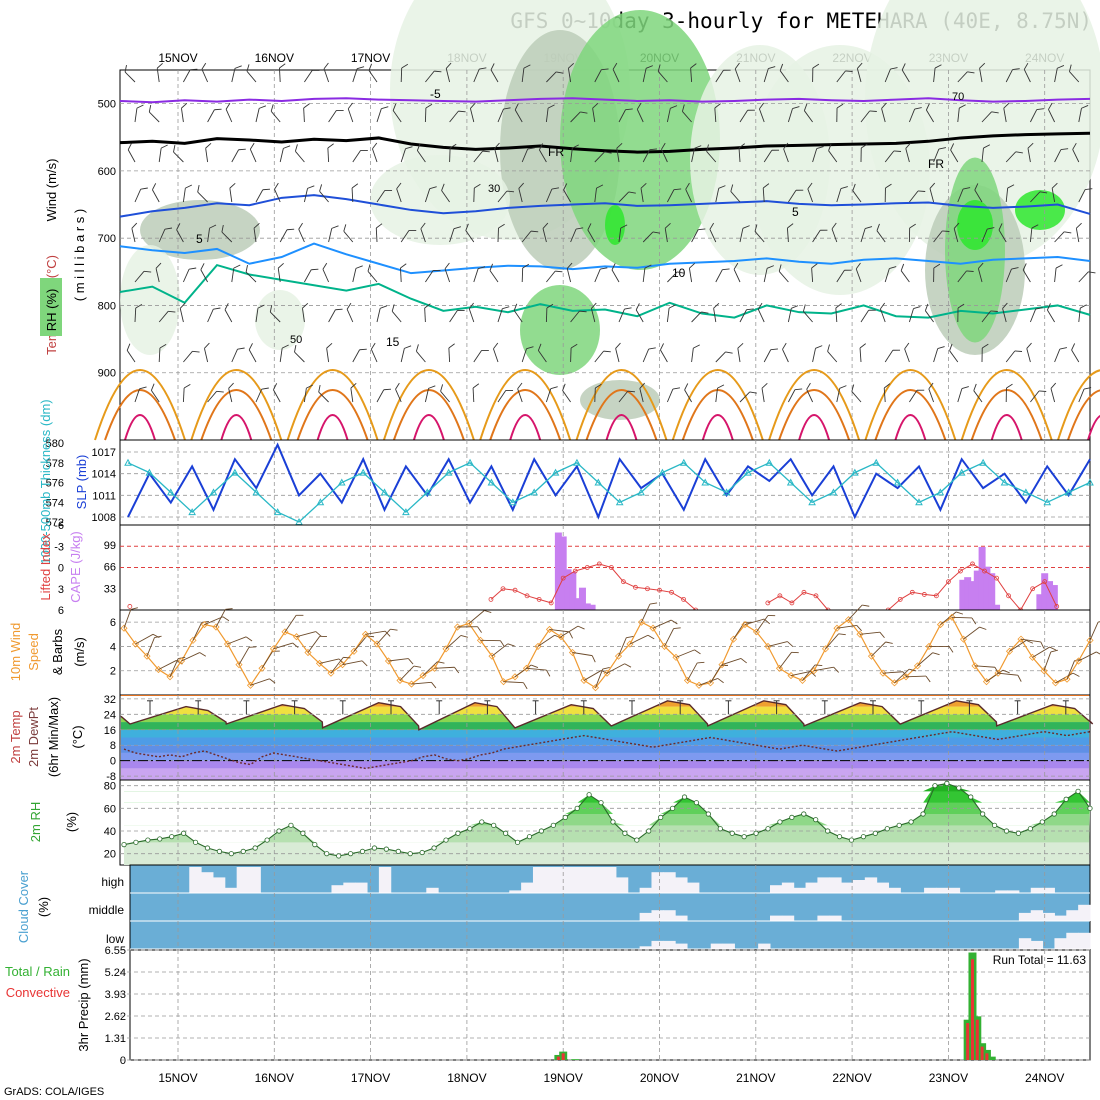  Describe the element at coordinates (558, 1058) in the screenshot. I see `precip-convective-bar` at that location.